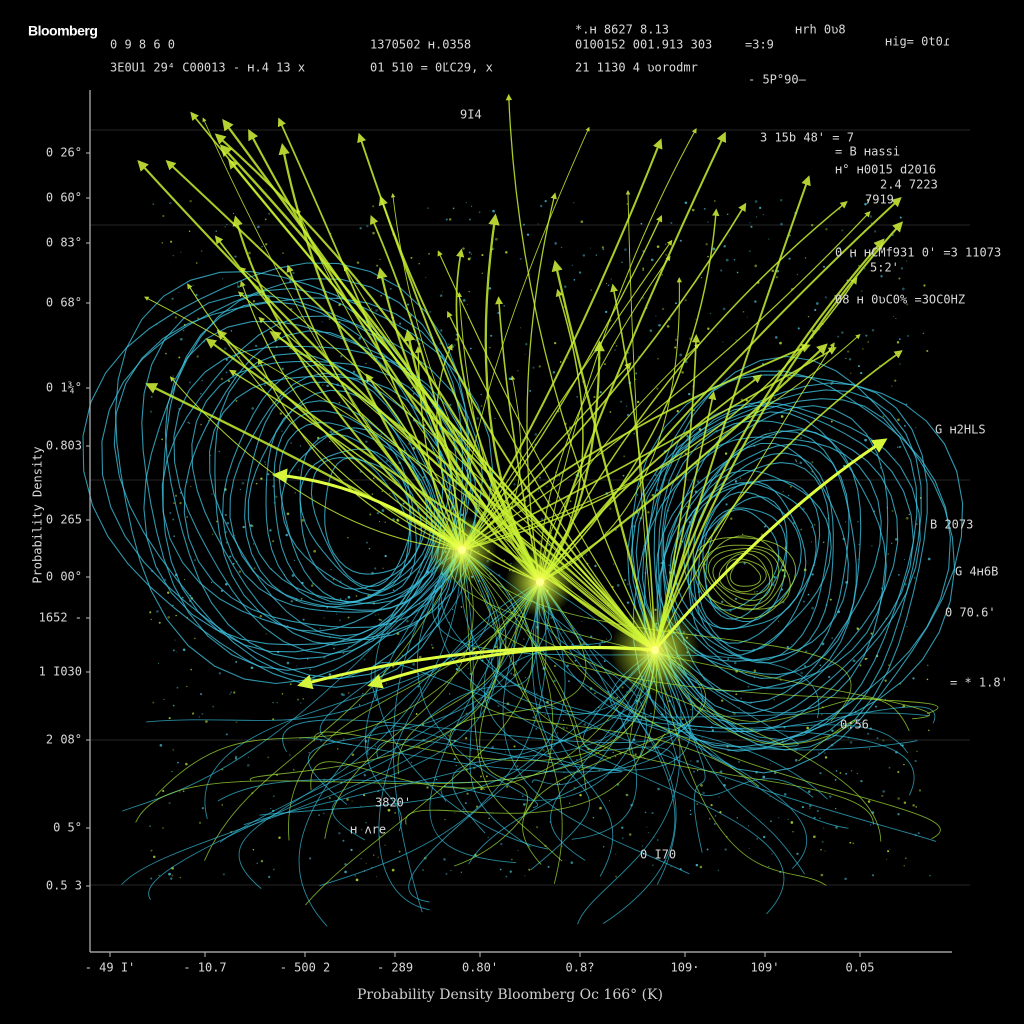 The image size is (1024, 1024). Describe the element at coordinates (64, 577) in the screenshot. I see `y-labels: 0 00°` at that location.